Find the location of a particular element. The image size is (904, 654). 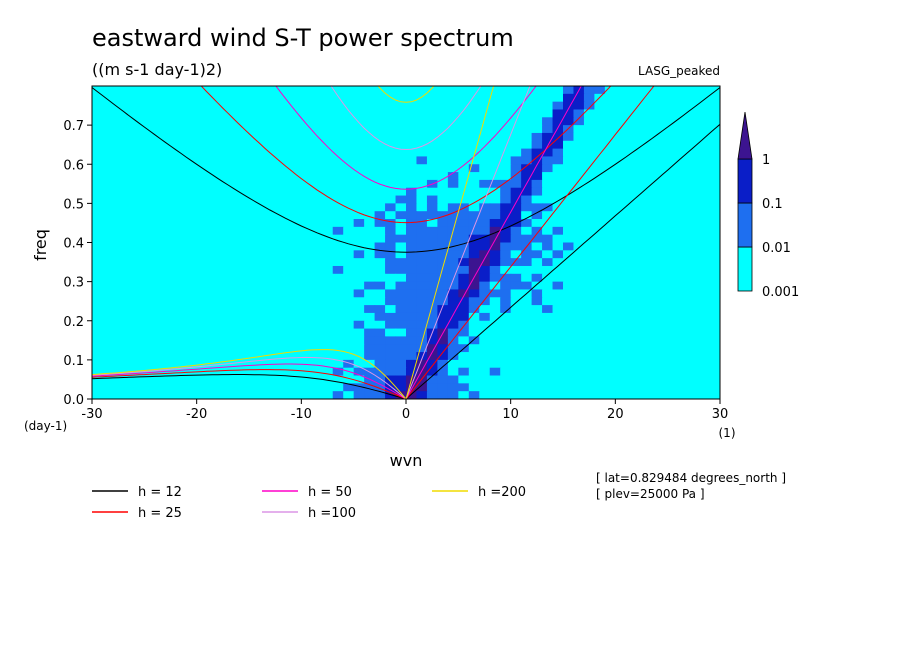

y-tick-label: 0.6 is located at coordinates (73, 165).